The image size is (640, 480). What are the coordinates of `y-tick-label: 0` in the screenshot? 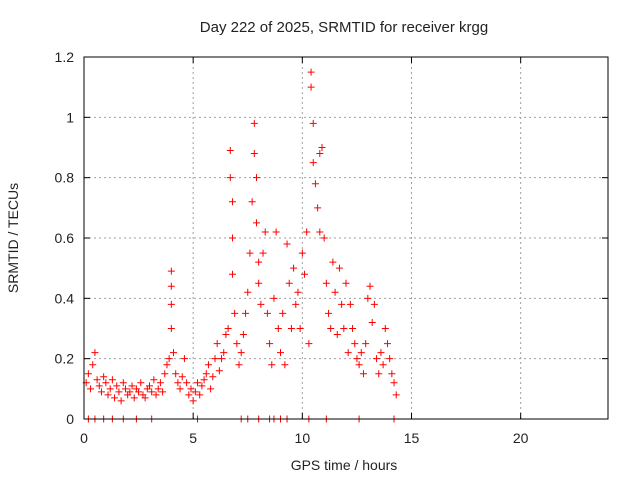 It's located at (70, 419).